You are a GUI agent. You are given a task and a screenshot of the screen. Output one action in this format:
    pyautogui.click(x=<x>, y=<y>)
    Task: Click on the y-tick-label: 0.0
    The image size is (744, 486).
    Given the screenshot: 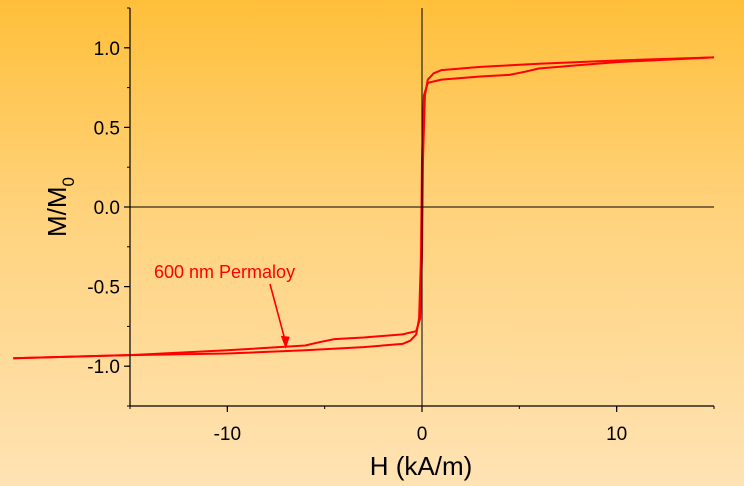 What is the action you would take?
    pyautogui.click(x=107, y=208)
    